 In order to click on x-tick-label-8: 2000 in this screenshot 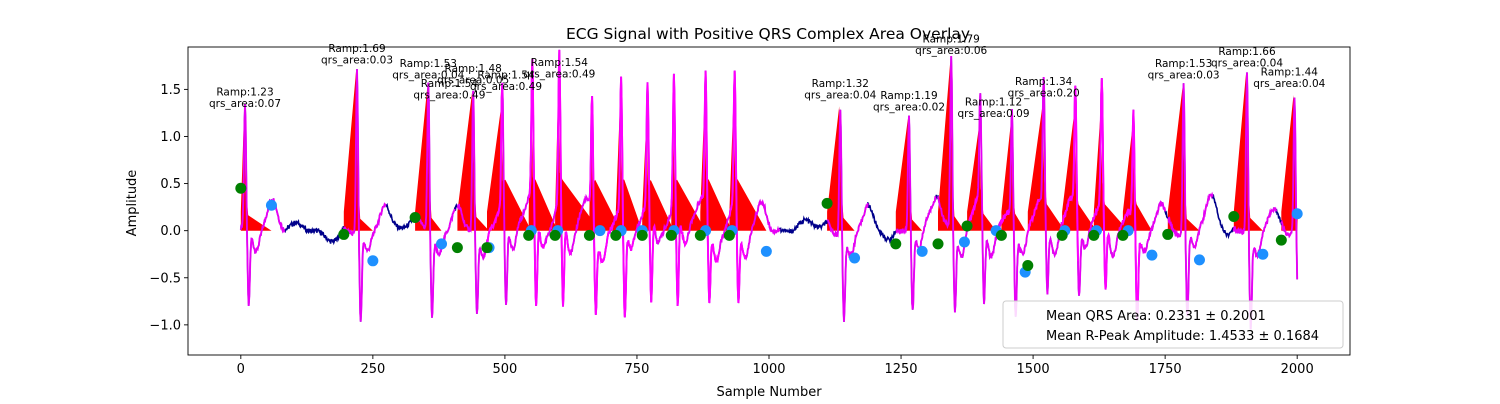, I will do `click(1297, 369)`.